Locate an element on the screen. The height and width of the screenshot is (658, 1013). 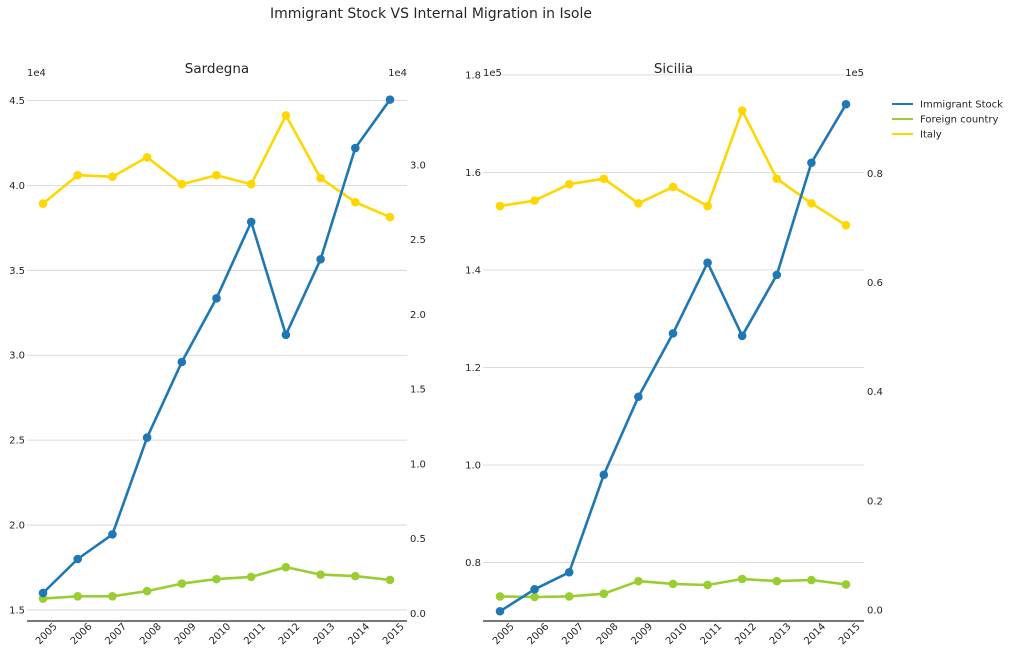
sardegna-left-tick-label: 3.5 is located at coordinates (17, 271).